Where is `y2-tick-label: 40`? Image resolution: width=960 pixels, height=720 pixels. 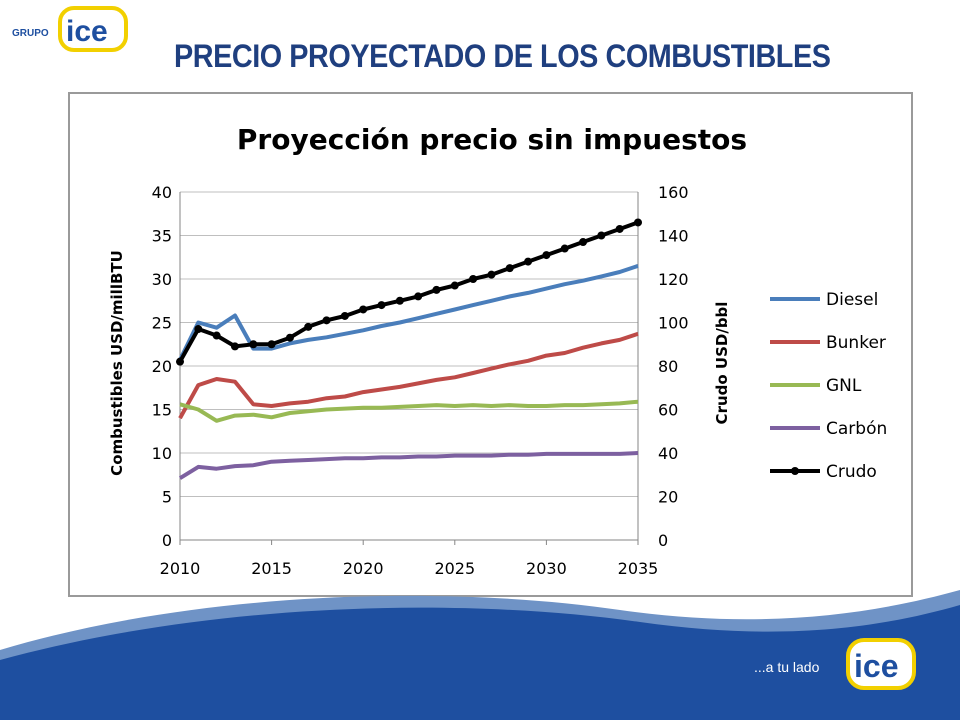
y2-tick-label: 40 is located at coordinates (668, 453).